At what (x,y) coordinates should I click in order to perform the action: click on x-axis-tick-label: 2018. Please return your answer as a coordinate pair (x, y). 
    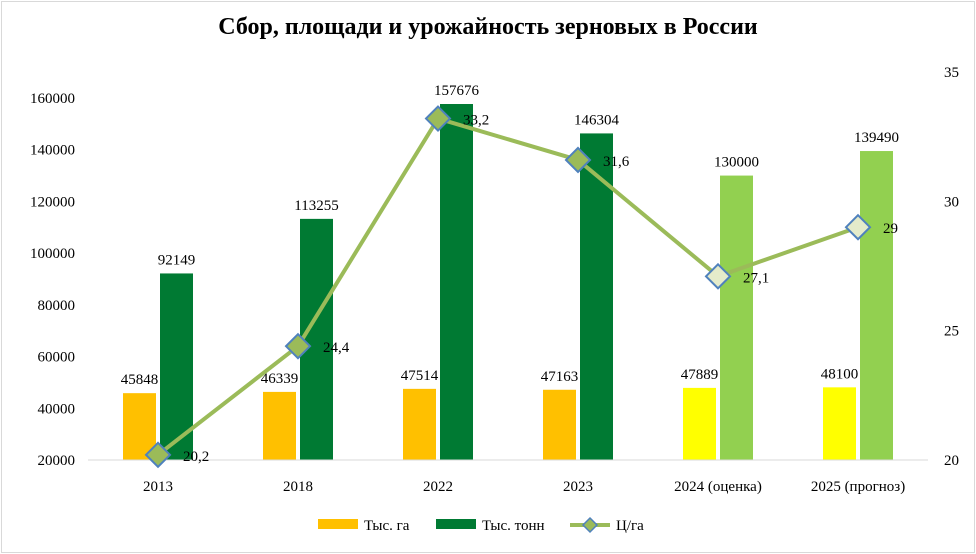
    Looking at the image, I should click on (298, 487).